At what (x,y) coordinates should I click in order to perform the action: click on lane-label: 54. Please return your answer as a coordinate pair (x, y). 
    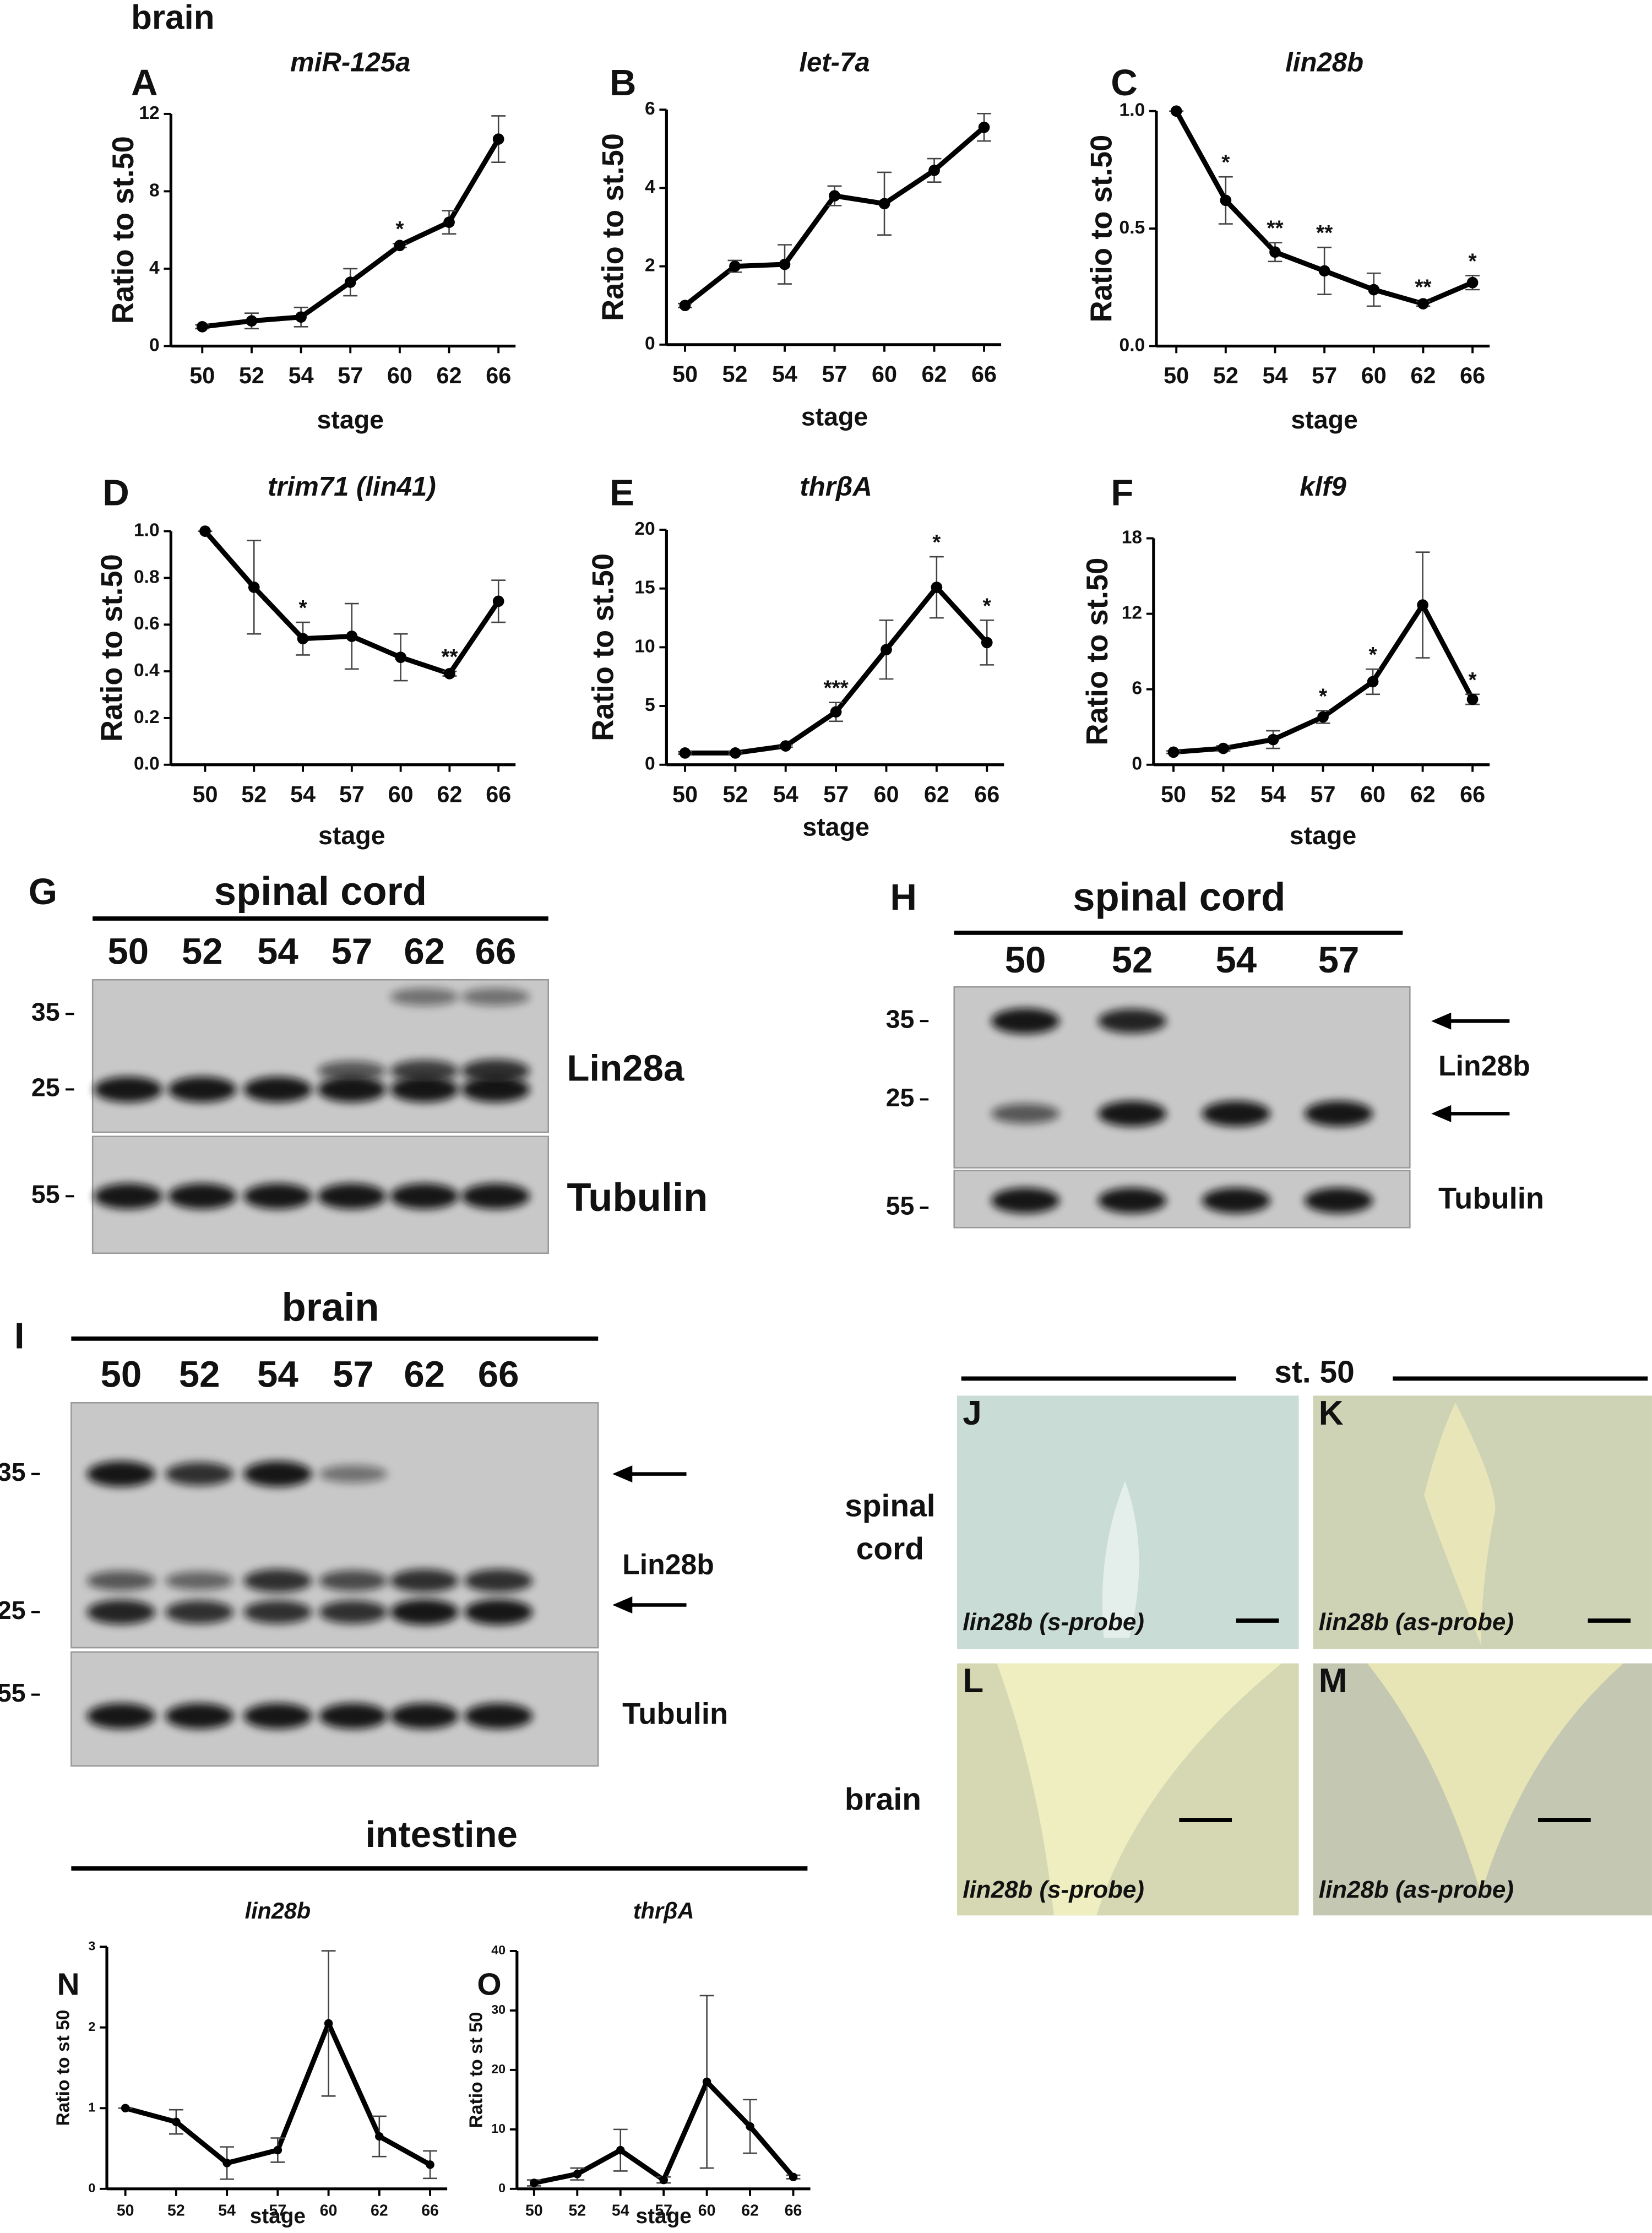
    Looking at the image, I should click on (277, 1374).